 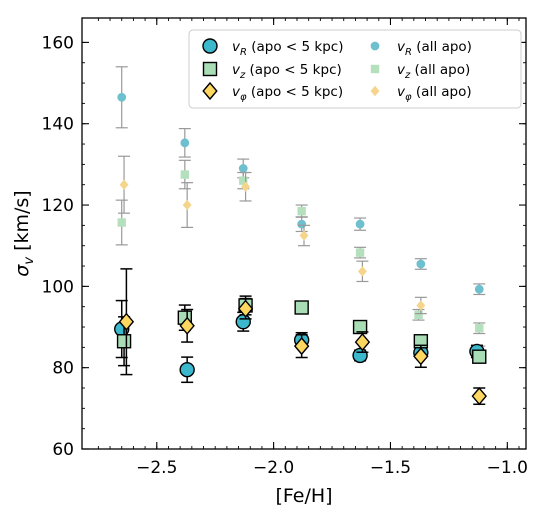 What do you see at coordinates (63, 450) in the screenshot?
I see `y-tick-label: 60` at bounding box center [63, 450].